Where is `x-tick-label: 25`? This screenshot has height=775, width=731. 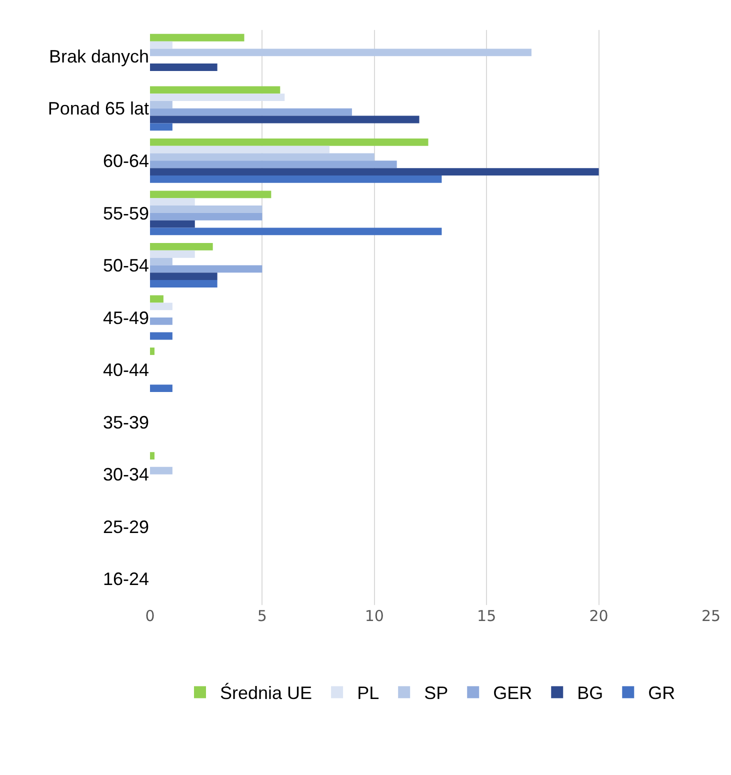
x-tick-label: 25 is located at coordinates (711, 616).